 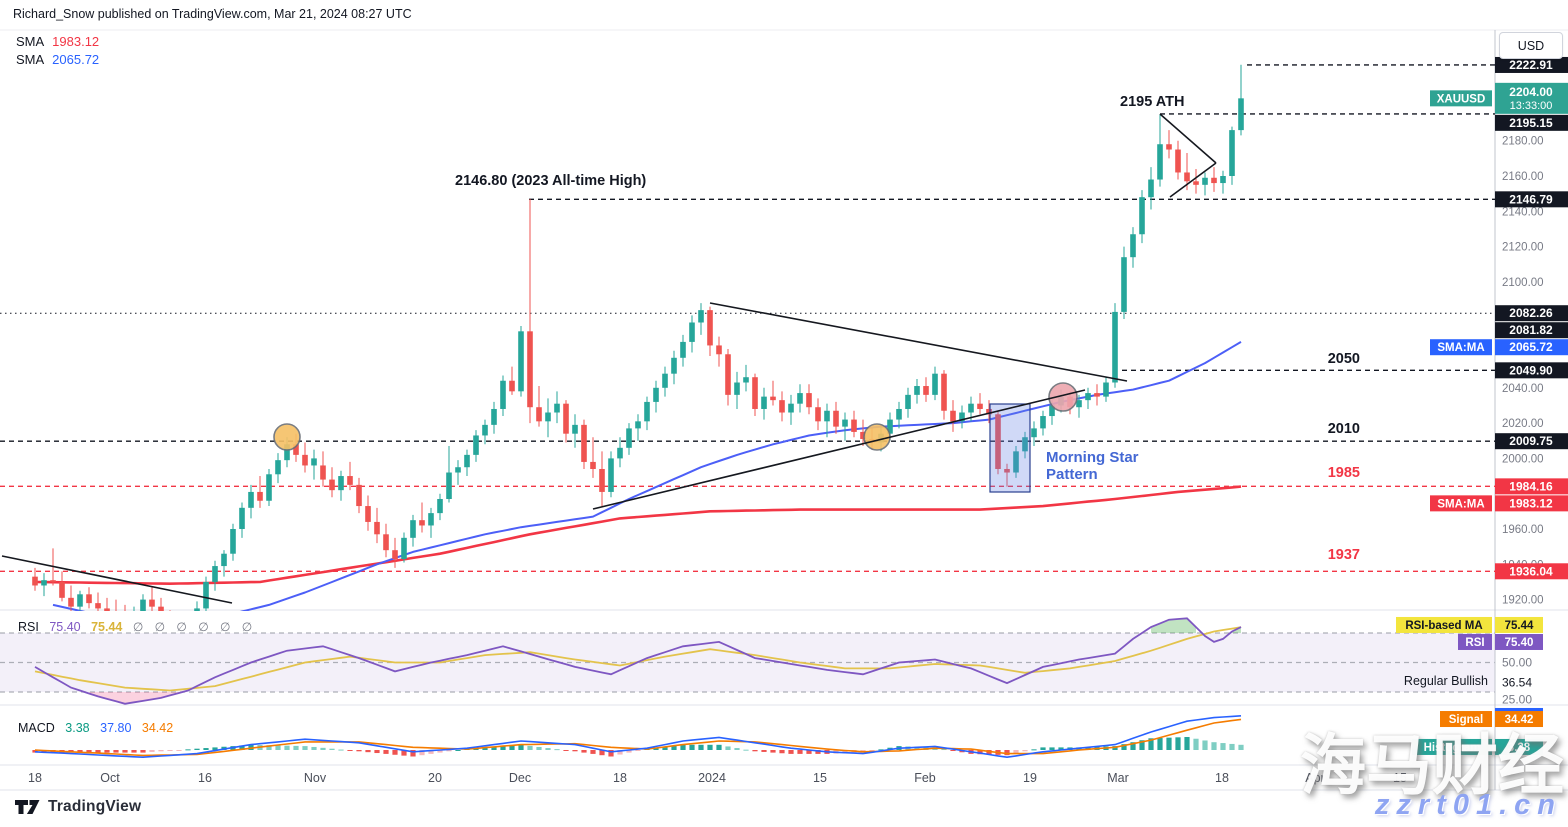 I want to click on svg-text: 2180.00, so click(x=1523, y=142).